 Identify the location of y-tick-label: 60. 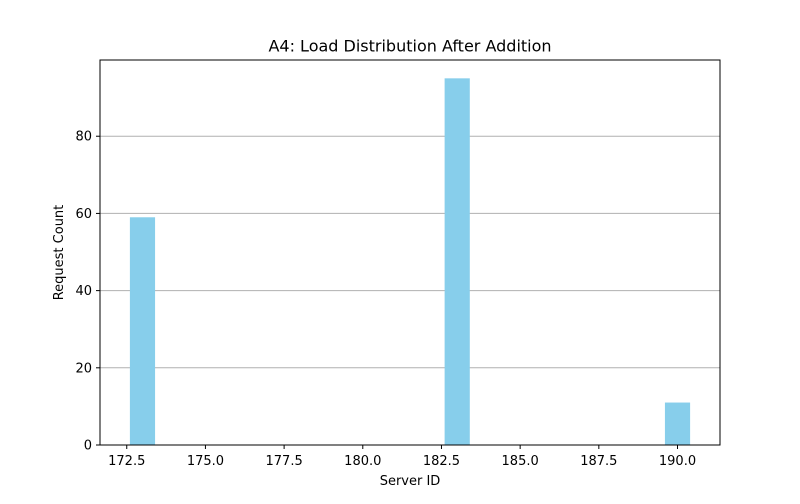
(83, 214).